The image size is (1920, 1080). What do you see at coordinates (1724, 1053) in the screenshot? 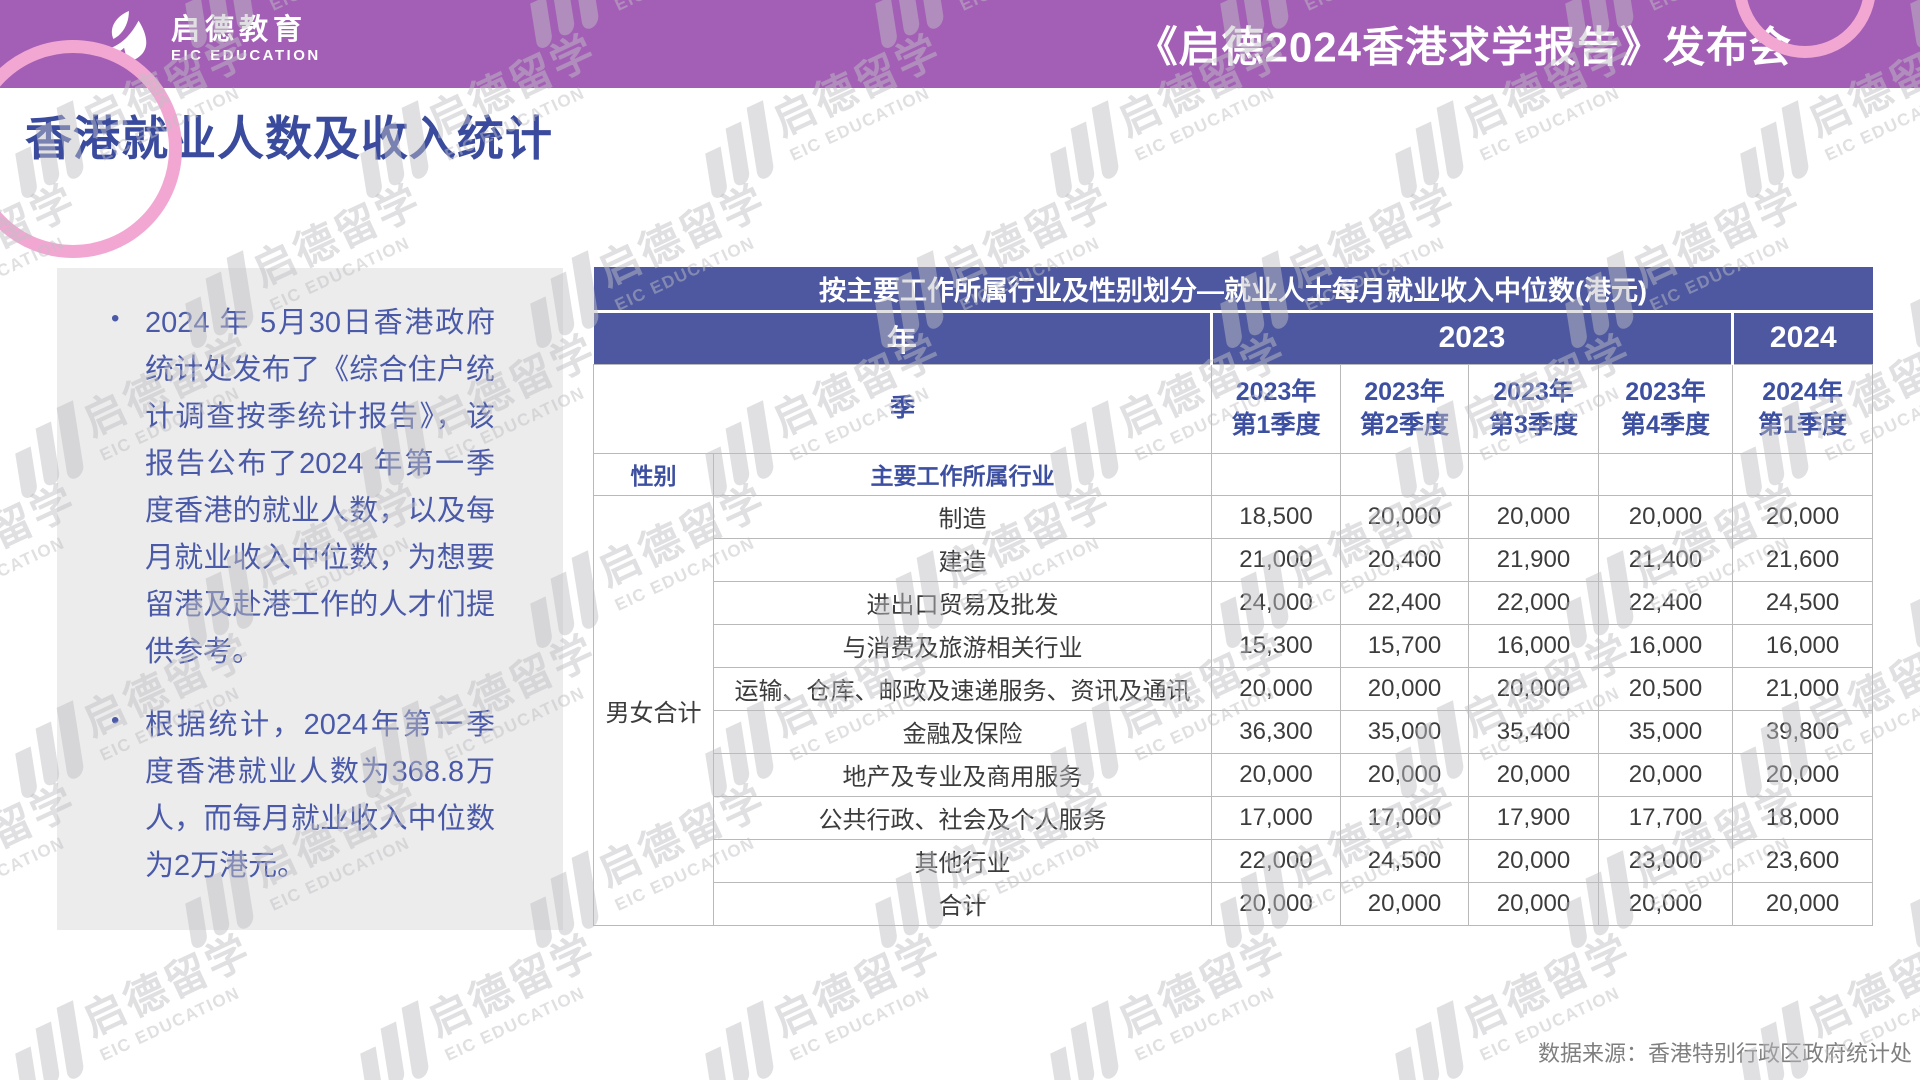
I see `data-source-note: 数据来源：香港特别行政区政府统计处` at bounding box center [1724, 1053].